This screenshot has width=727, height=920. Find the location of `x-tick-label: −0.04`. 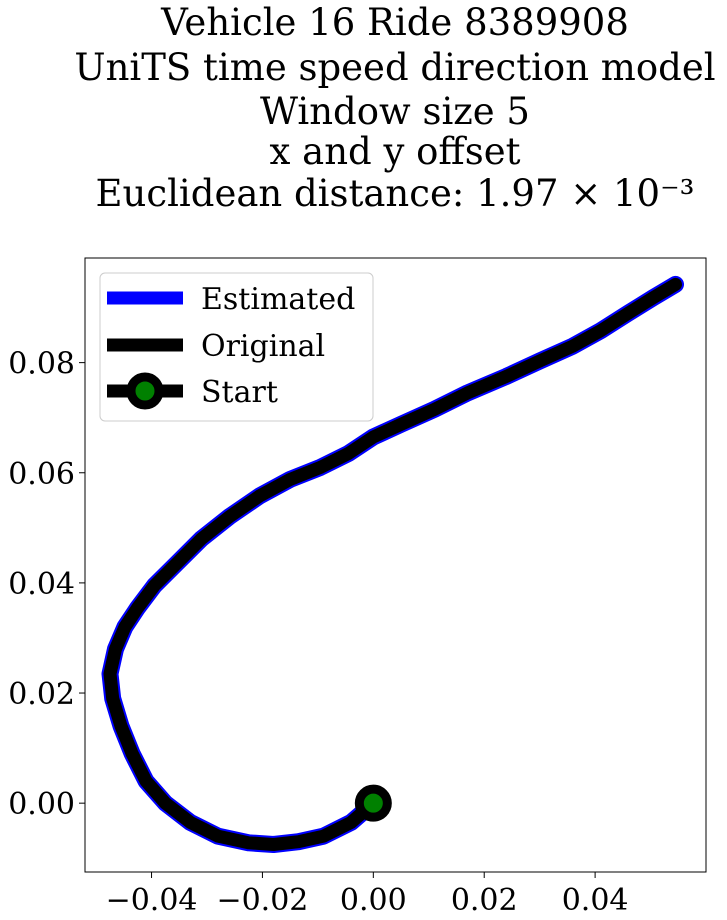

x-tick-label: −0.04 is located at coordinates (152, 900).